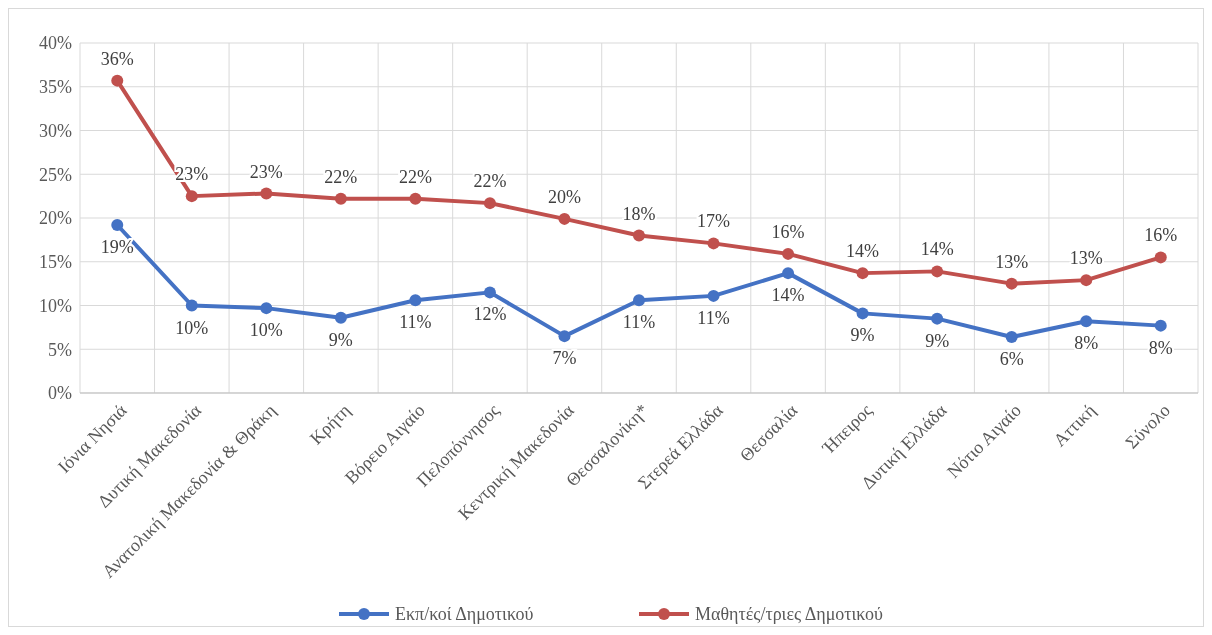  I want to click on y-tick-label: 0%, so click(60, 393).